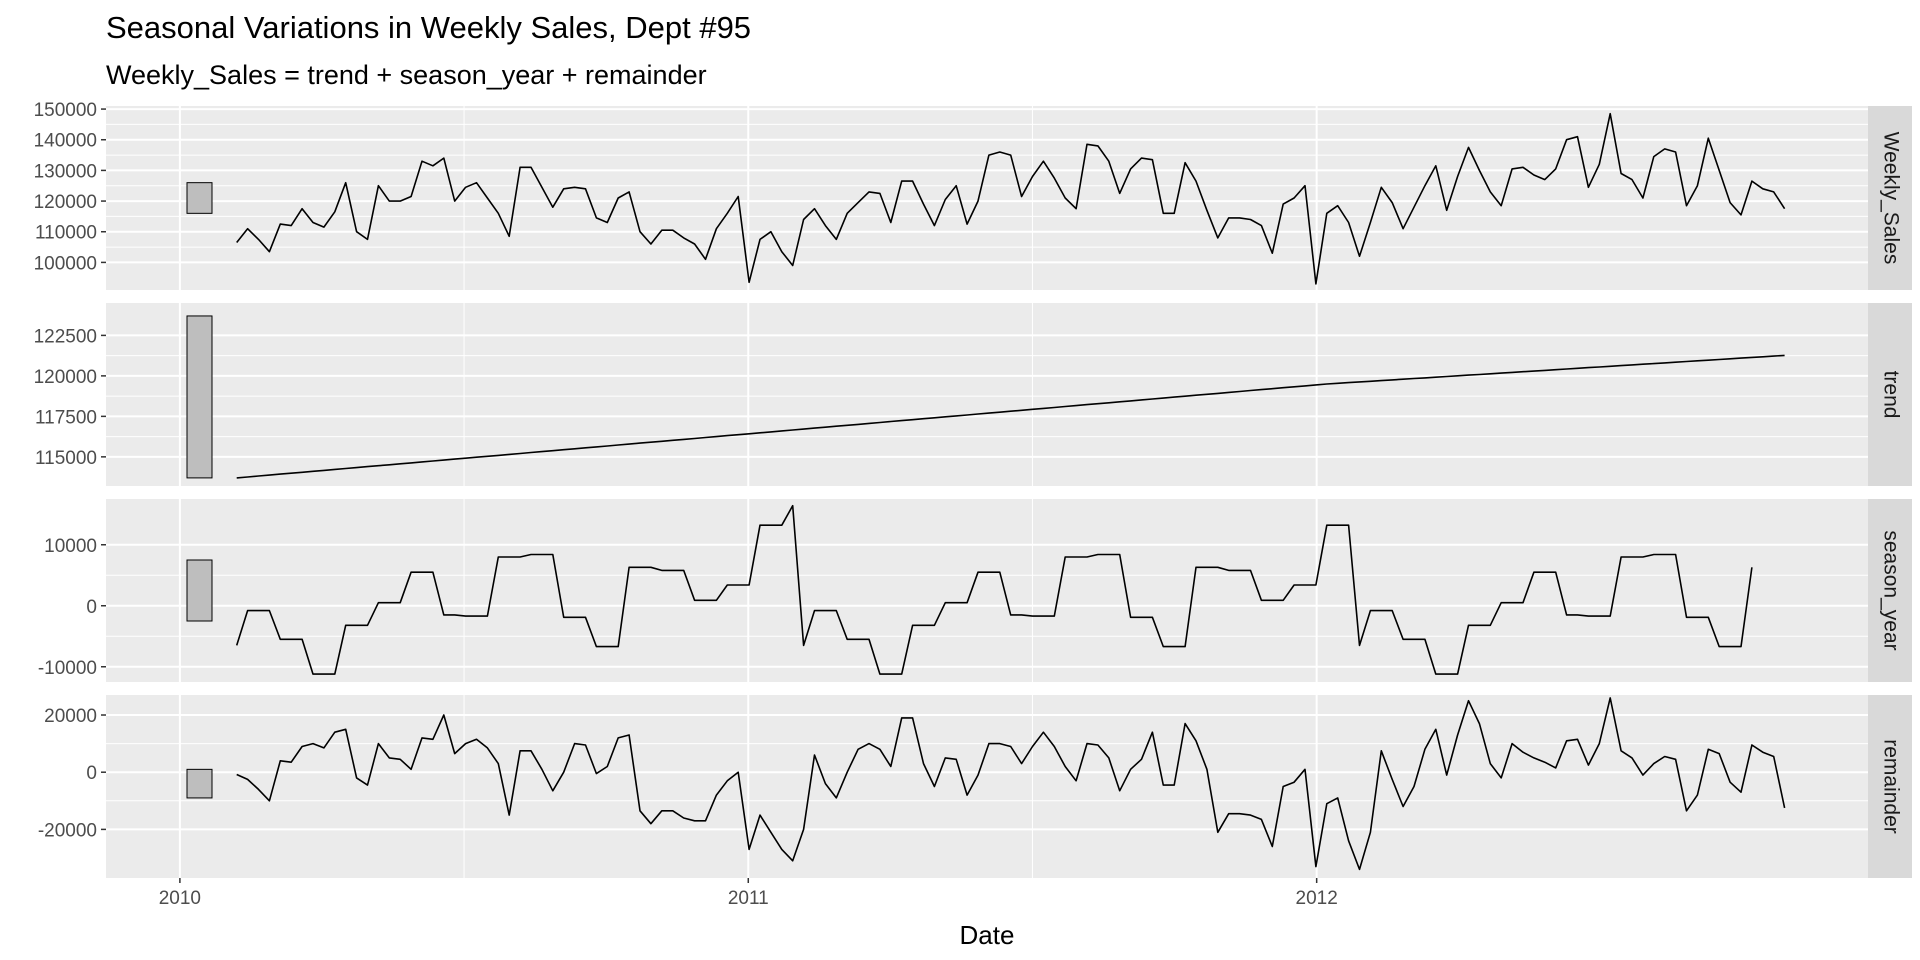 Image resolution: width=1920 pixels, height=960 pixels. I want to click on x-axis-title: Date, so click(987, 935).